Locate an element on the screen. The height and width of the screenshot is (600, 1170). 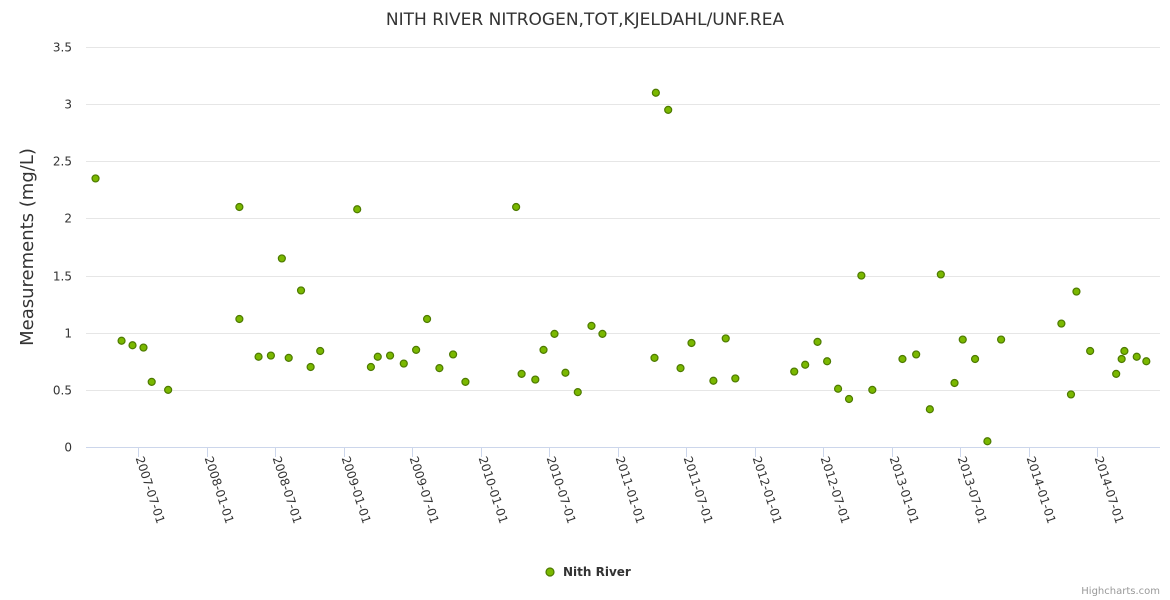
y-tick-label: 0.5 is located at coordinates (62, 391).